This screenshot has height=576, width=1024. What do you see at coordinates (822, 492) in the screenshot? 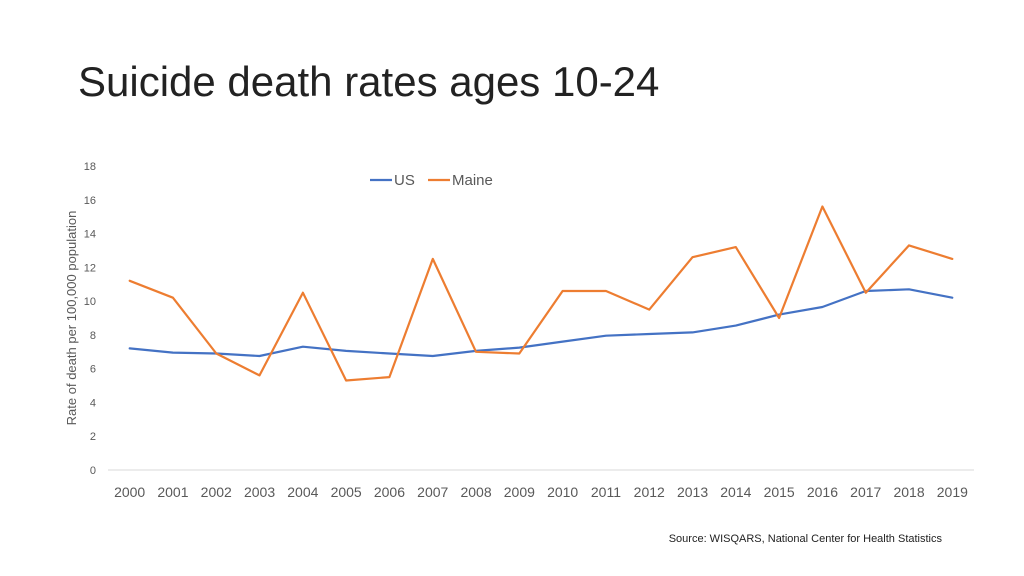
I see `x-tick-label: 2016` at bounding box center [822, 492].